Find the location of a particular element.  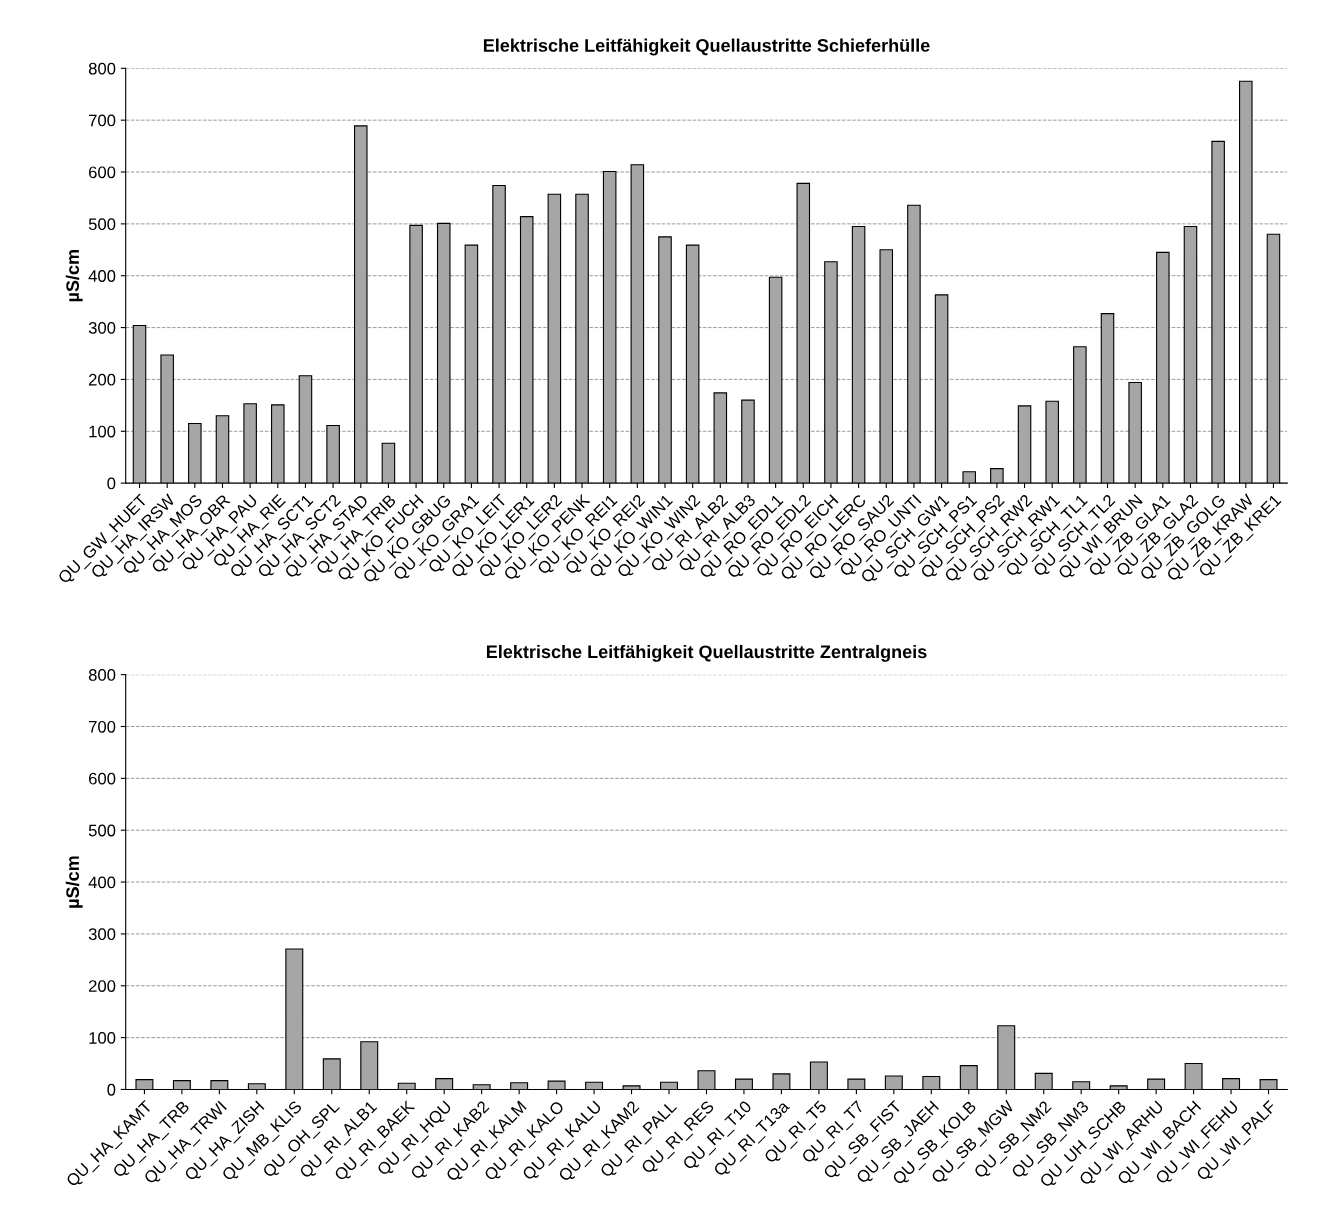

chart-title: Elektrische Leitfähigkeit Quellaustritte Zentralgneis is located at coordinates (706, 653).